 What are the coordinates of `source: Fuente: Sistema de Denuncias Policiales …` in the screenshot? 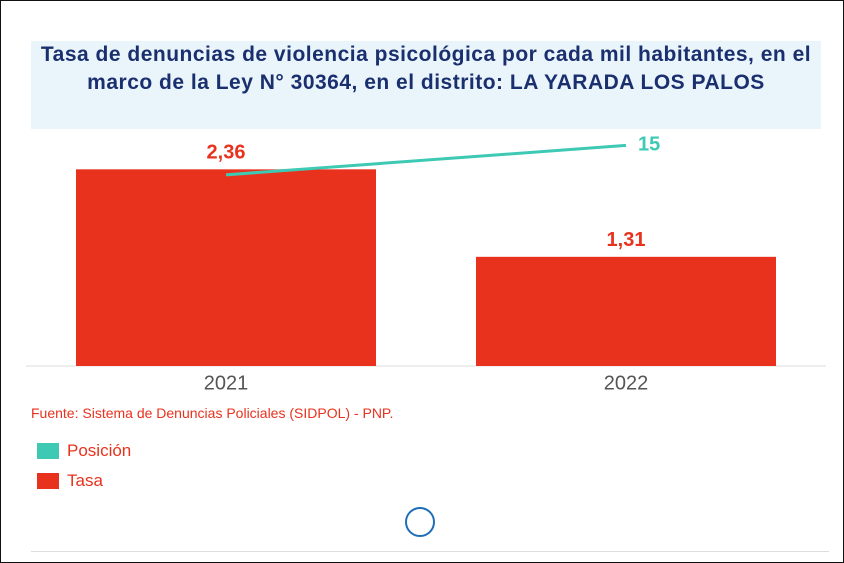 It's located at (212, 413).